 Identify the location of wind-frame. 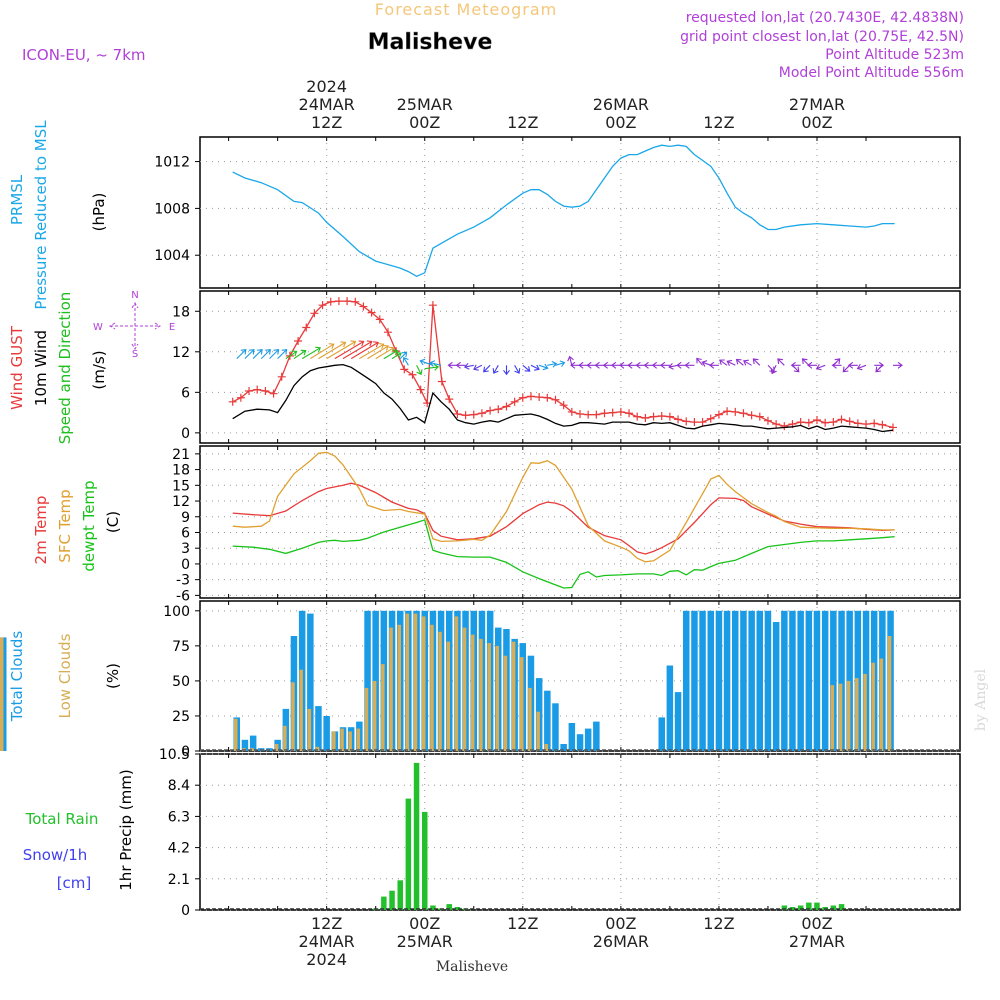
(580, 367).